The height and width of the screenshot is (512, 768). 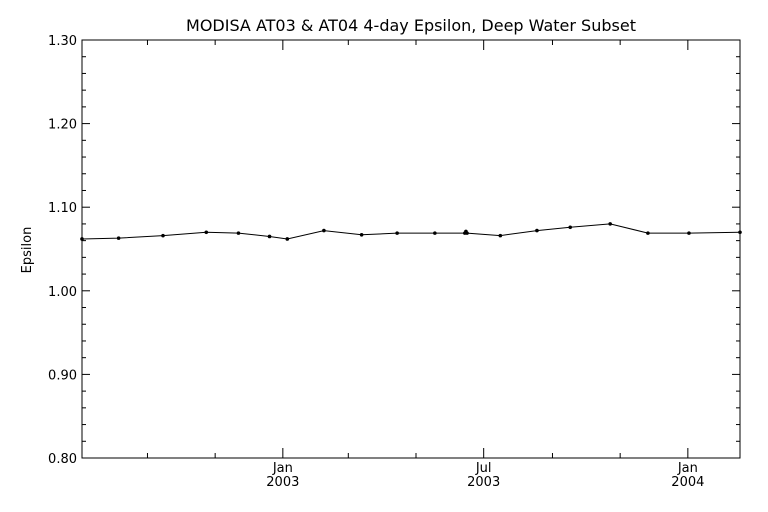 I want to click on y-tick-label: 1.30, so click(x=62, y=41).